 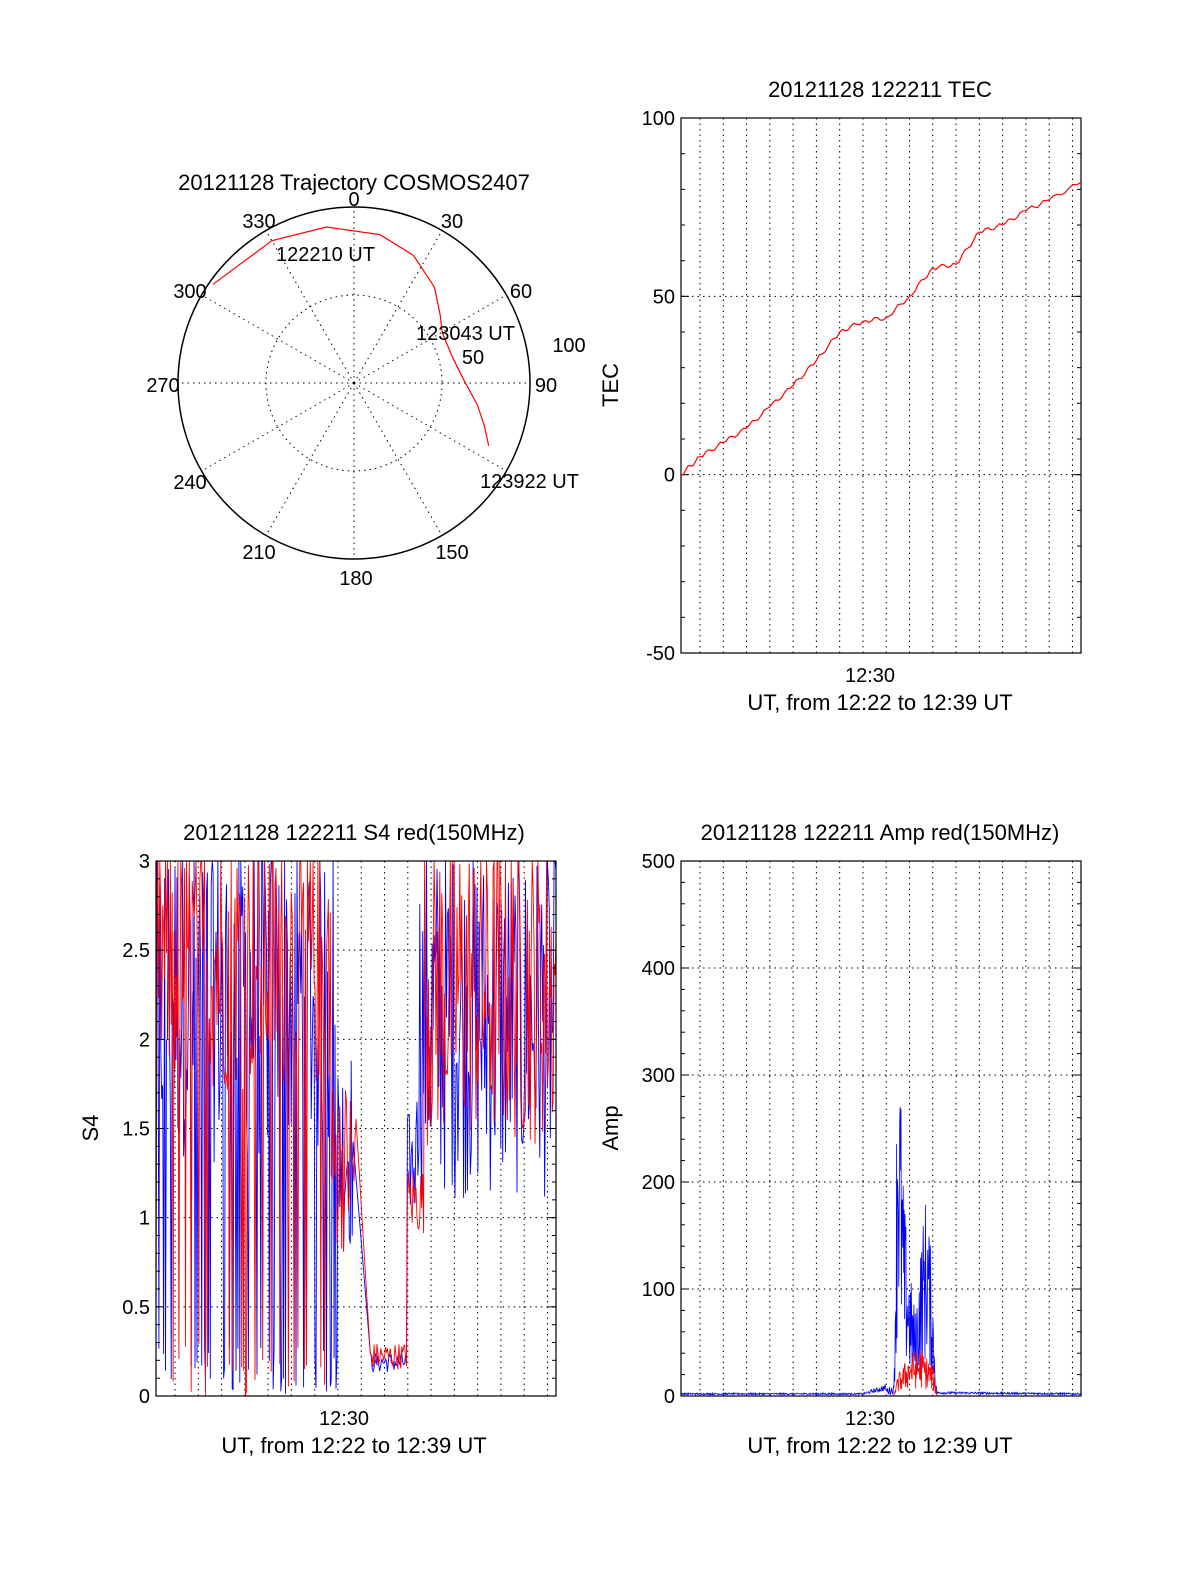 I want to click on s4-series-line, so click(x=356, y=1128).